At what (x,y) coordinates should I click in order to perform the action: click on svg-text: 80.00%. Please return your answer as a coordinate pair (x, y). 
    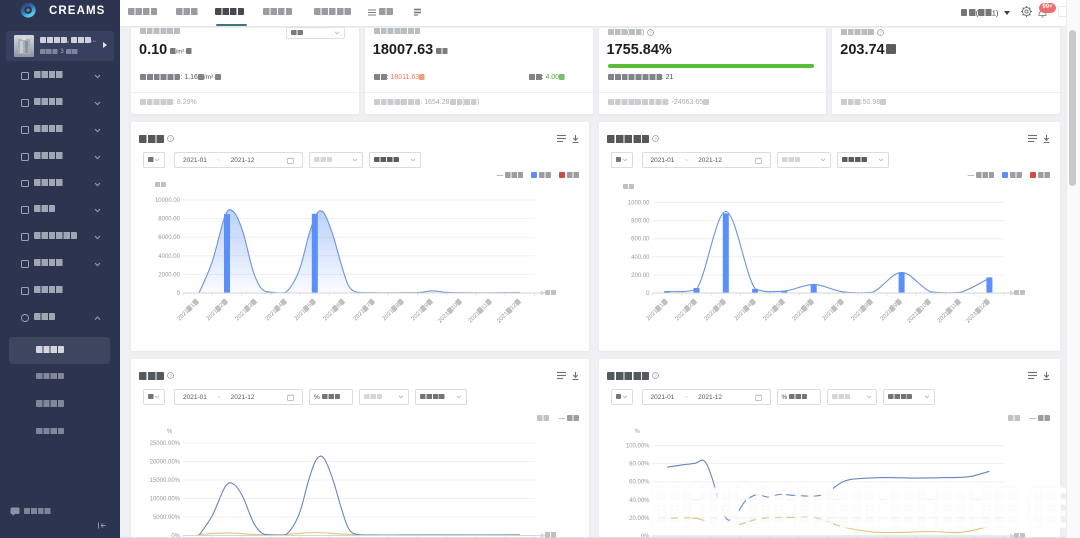
    Looking at the image, I should click on (639, 465).